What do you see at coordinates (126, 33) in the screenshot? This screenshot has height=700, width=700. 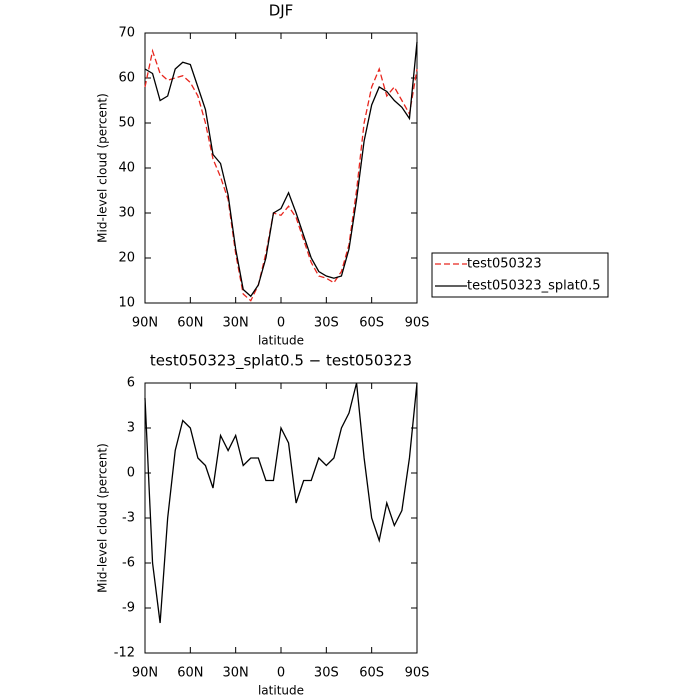 I see `y-tick-label: 70` at bounding box center [126, 33].